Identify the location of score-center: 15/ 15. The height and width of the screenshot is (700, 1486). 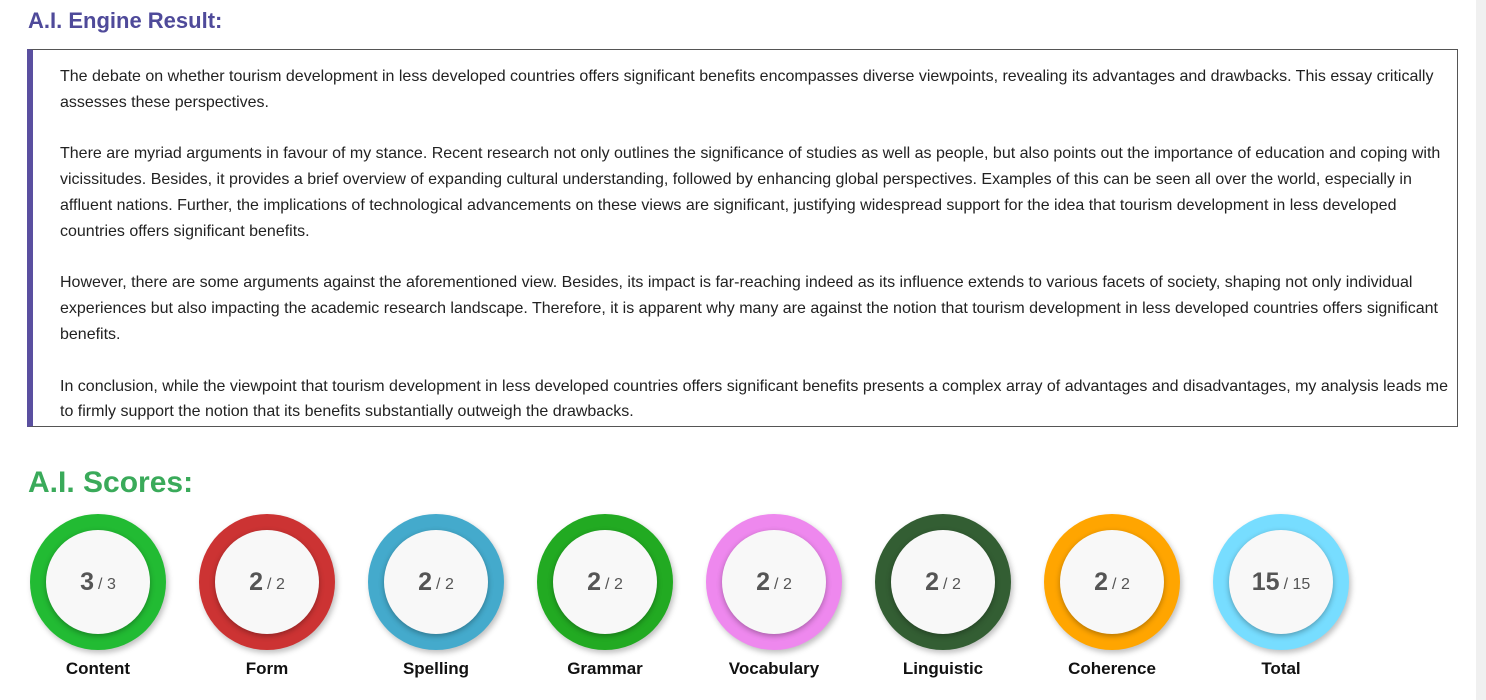
(1281, 582).